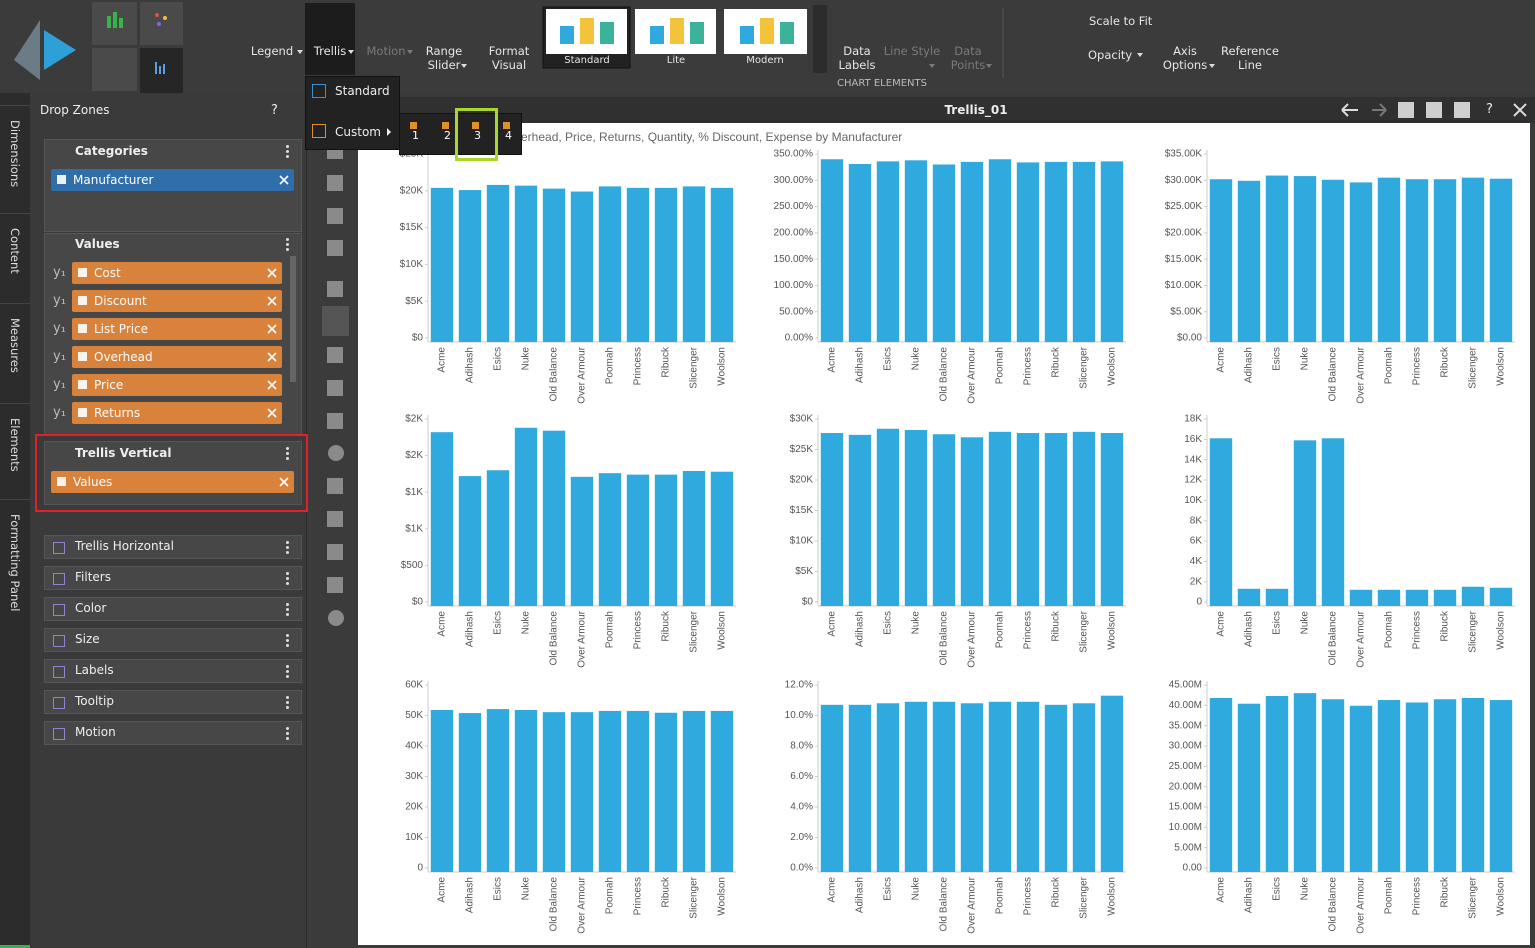  I want to click on scale-to-fit: Scale to Fit, so click(1121, 21).